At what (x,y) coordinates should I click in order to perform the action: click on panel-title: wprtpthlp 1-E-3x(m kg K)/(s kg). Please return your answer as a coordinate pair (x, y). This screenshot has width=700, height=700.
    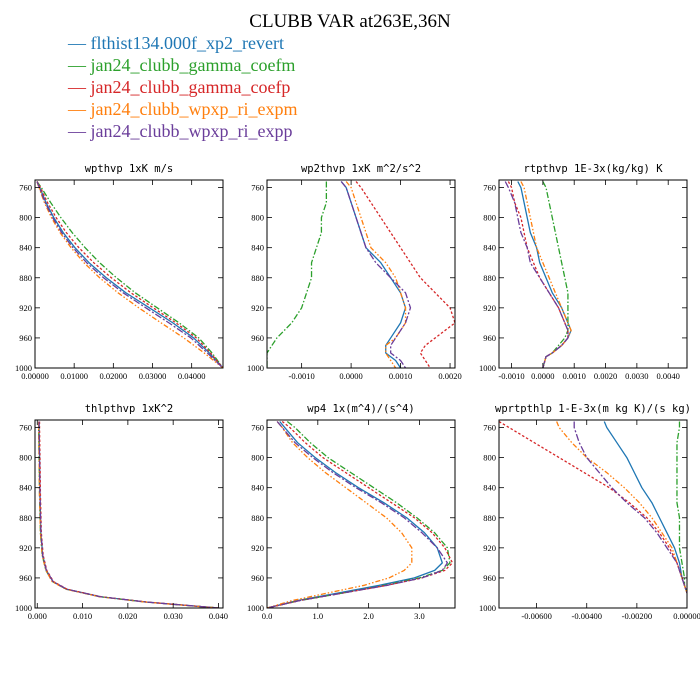
    Looking at the image, I should click on (593, 409).